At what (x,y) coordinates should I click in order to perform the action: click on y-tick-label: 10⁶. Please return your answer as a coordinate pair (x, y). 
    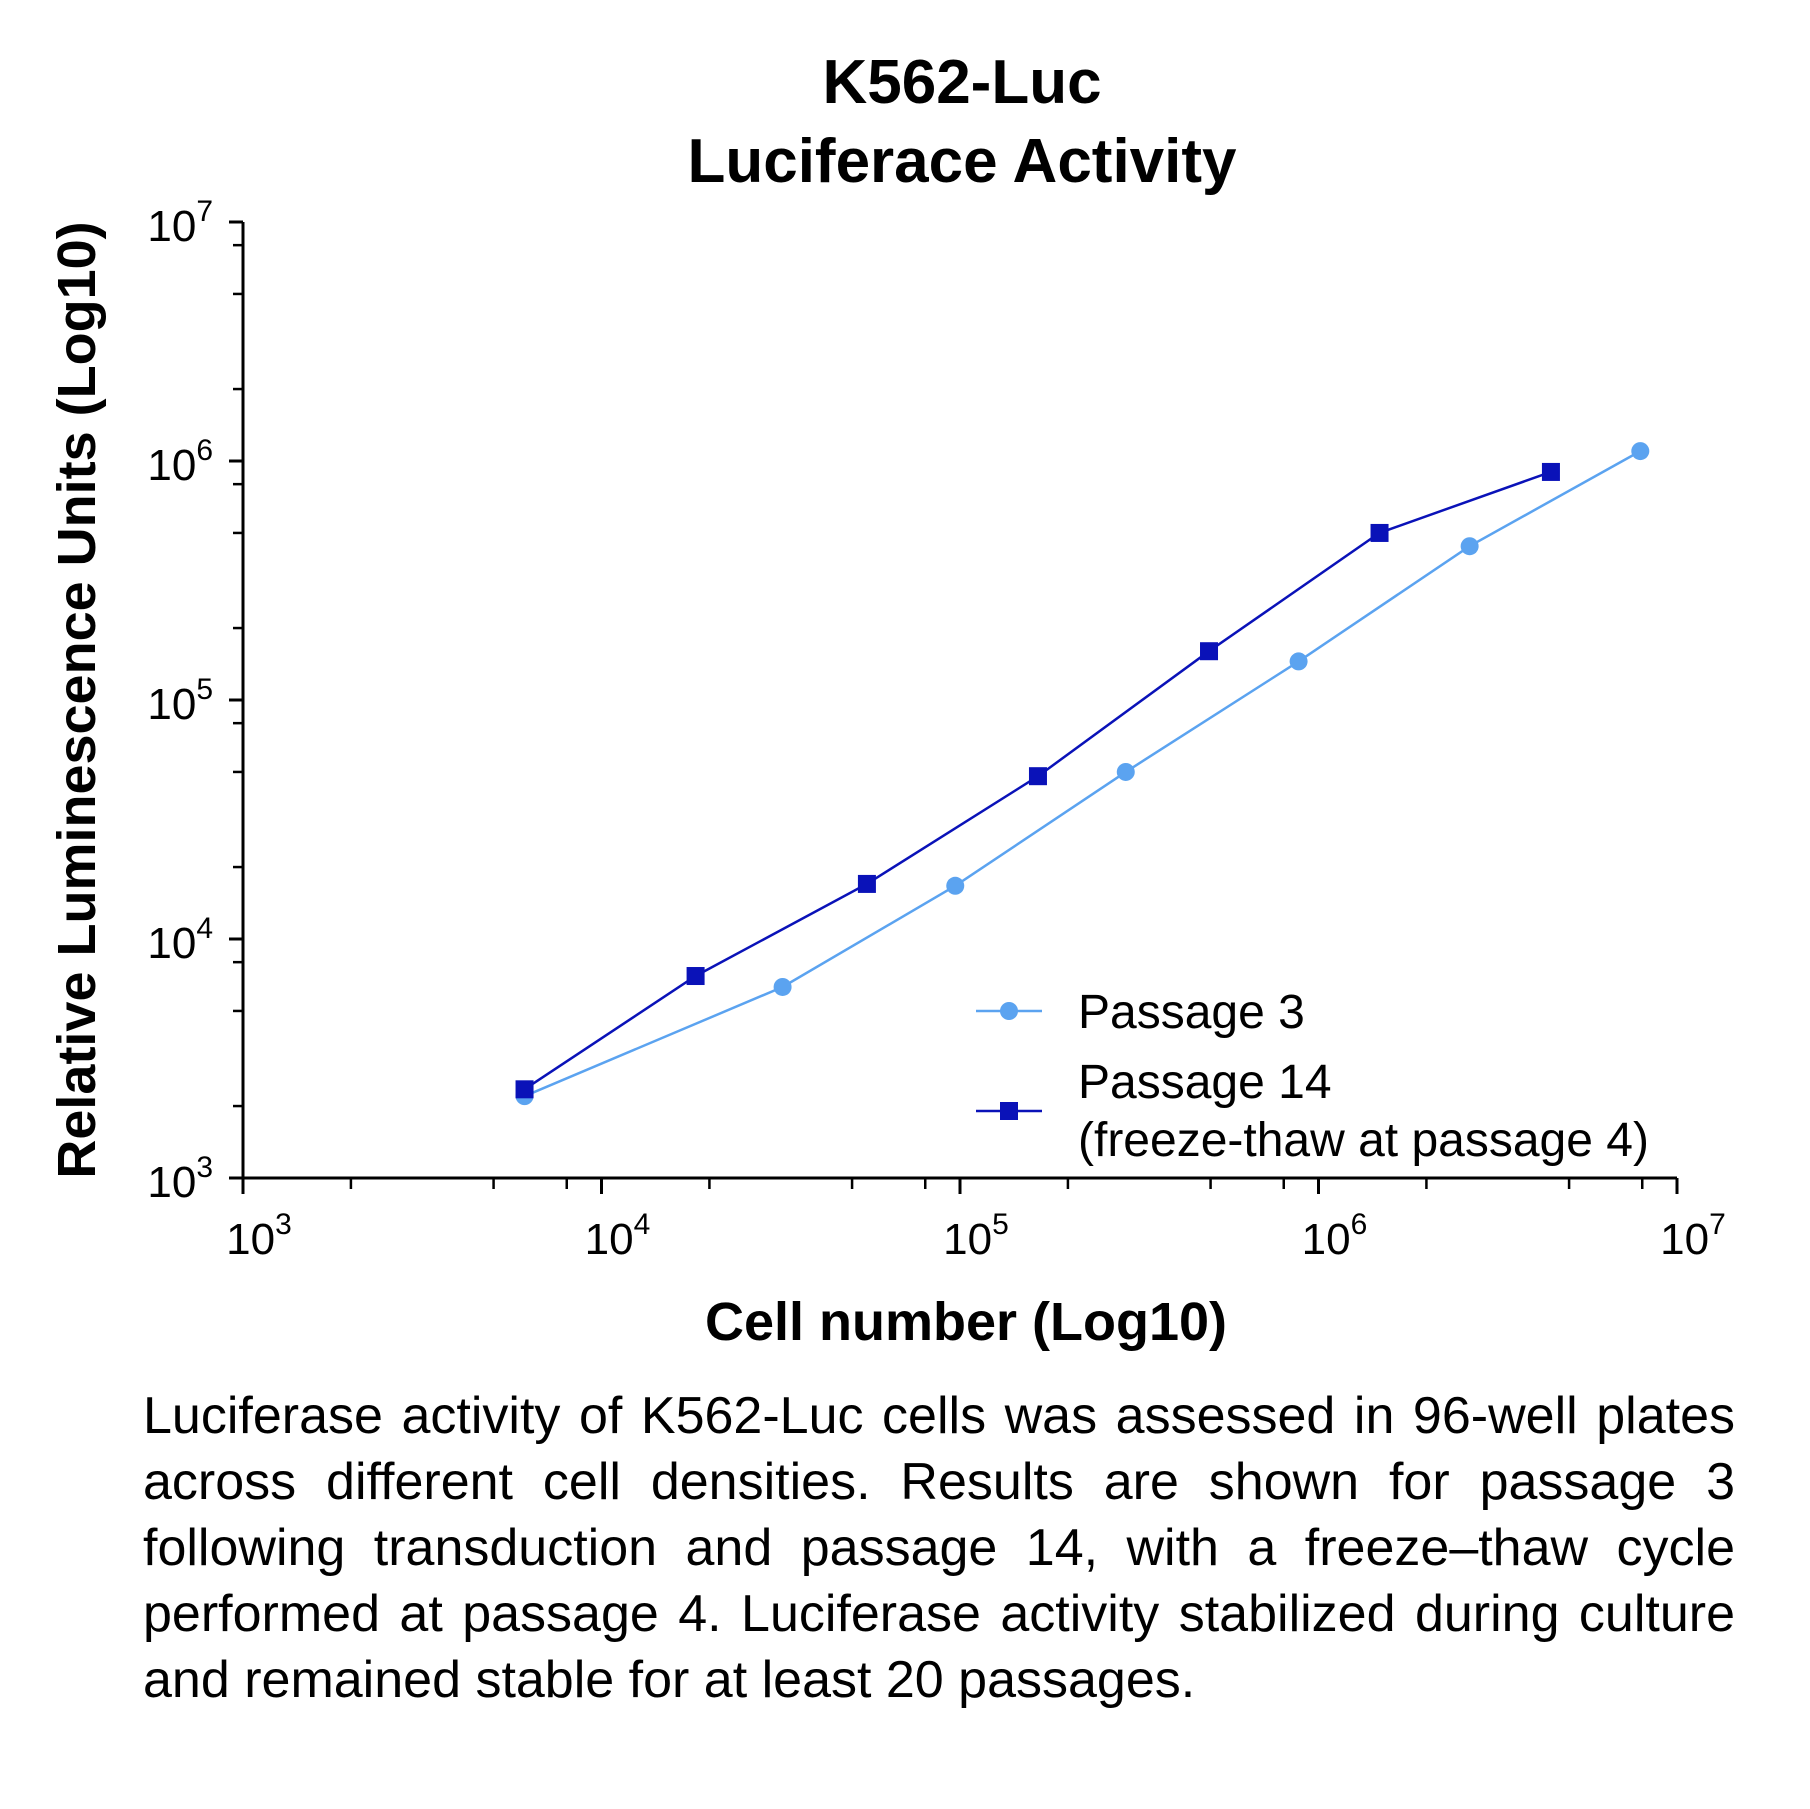
    Looking at the image, I should click on (180, 462).